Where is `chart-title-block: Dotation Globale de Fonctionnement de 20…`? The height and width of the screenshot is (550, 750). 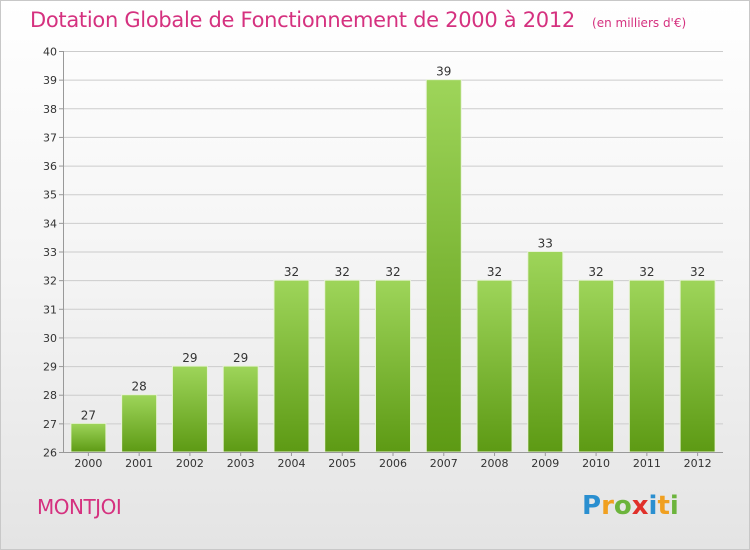
chart-title-block: Dotation Globale de Fonctionnement de 20… is located at coordinates (358, 20).